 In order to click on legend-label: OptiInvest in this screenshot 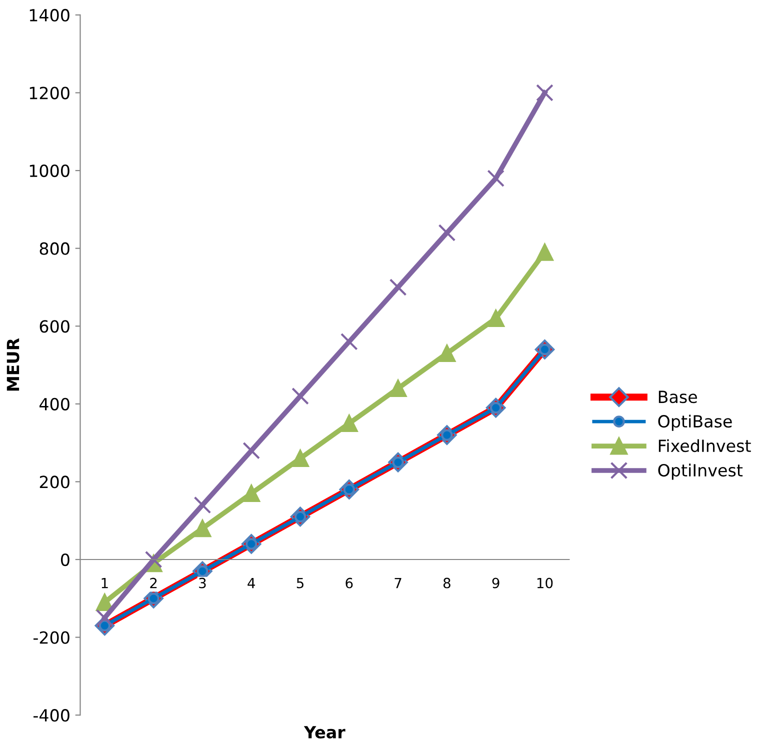, I will do `click(700, 472)`.